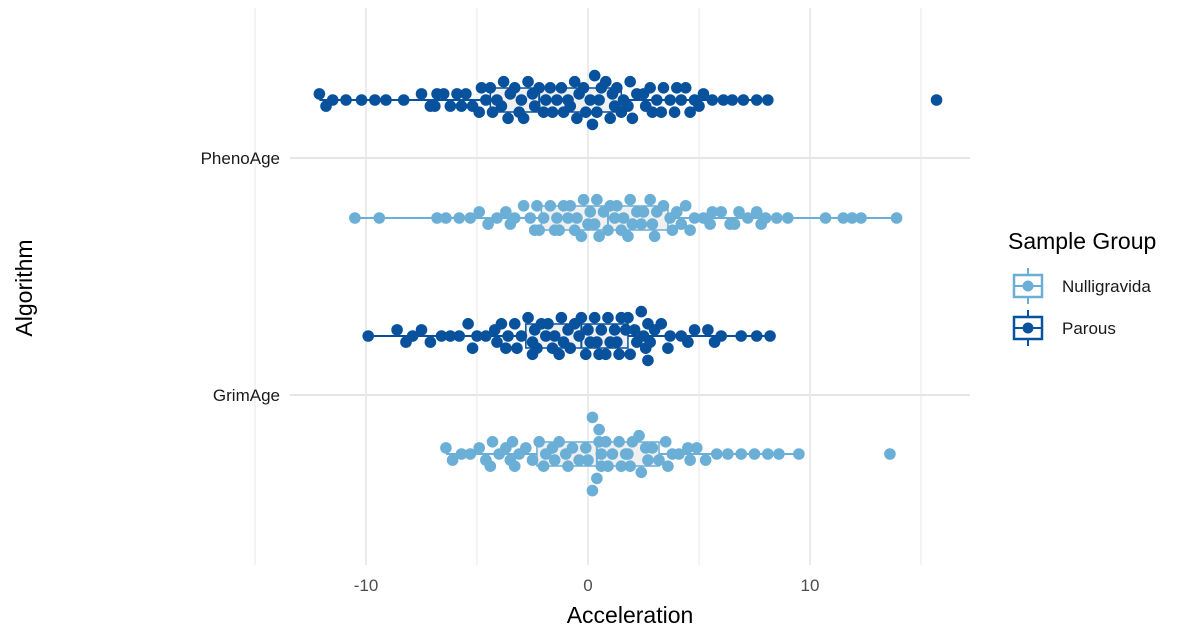 The width and height of the screenshot is (1184, 631). Describe the element at coordinates (1106, 286) in the screenshot. I see `legend-label: Nulligravida` at that location.